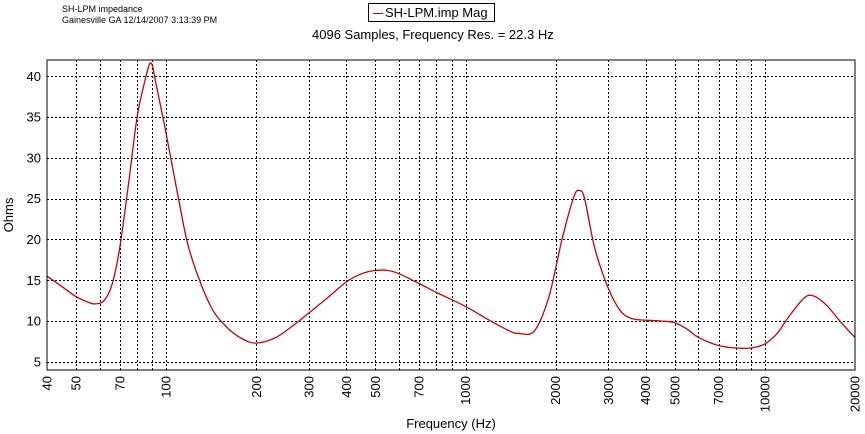 The height and width of the screenshot is (434, 865). I want to click on y-tick-label: 40, so click(34, 76).